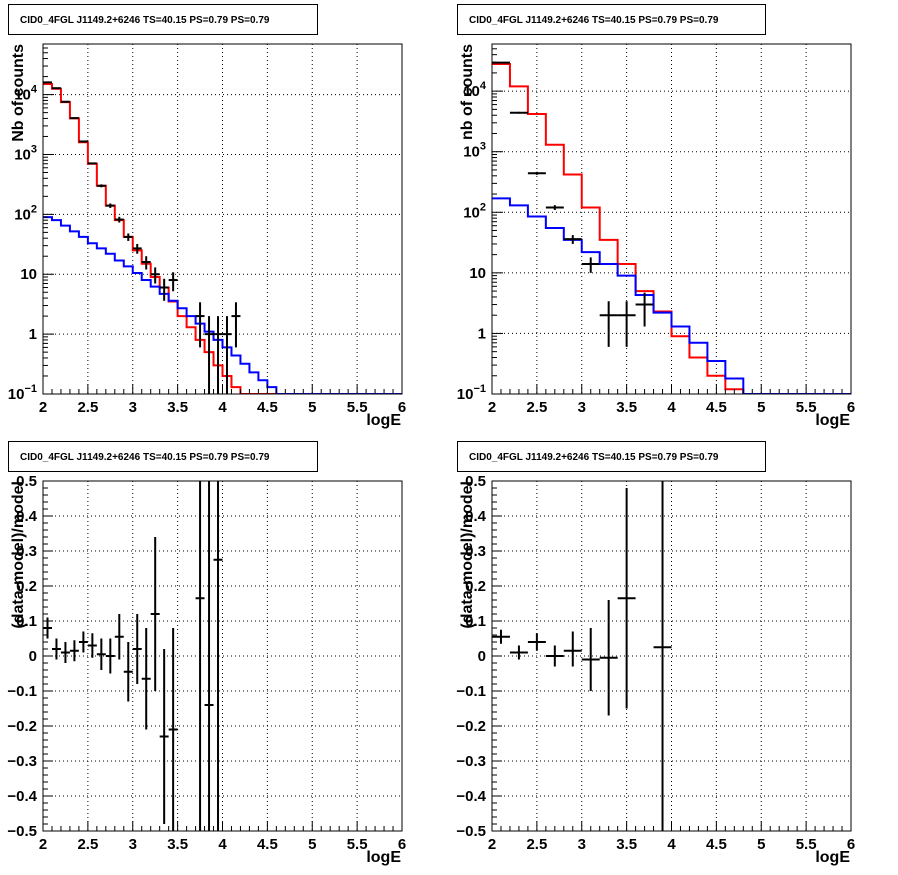 This screenshot has width=898, height=875. I want to click on y-axis-label: (data-model)/model, so click(467, 555).